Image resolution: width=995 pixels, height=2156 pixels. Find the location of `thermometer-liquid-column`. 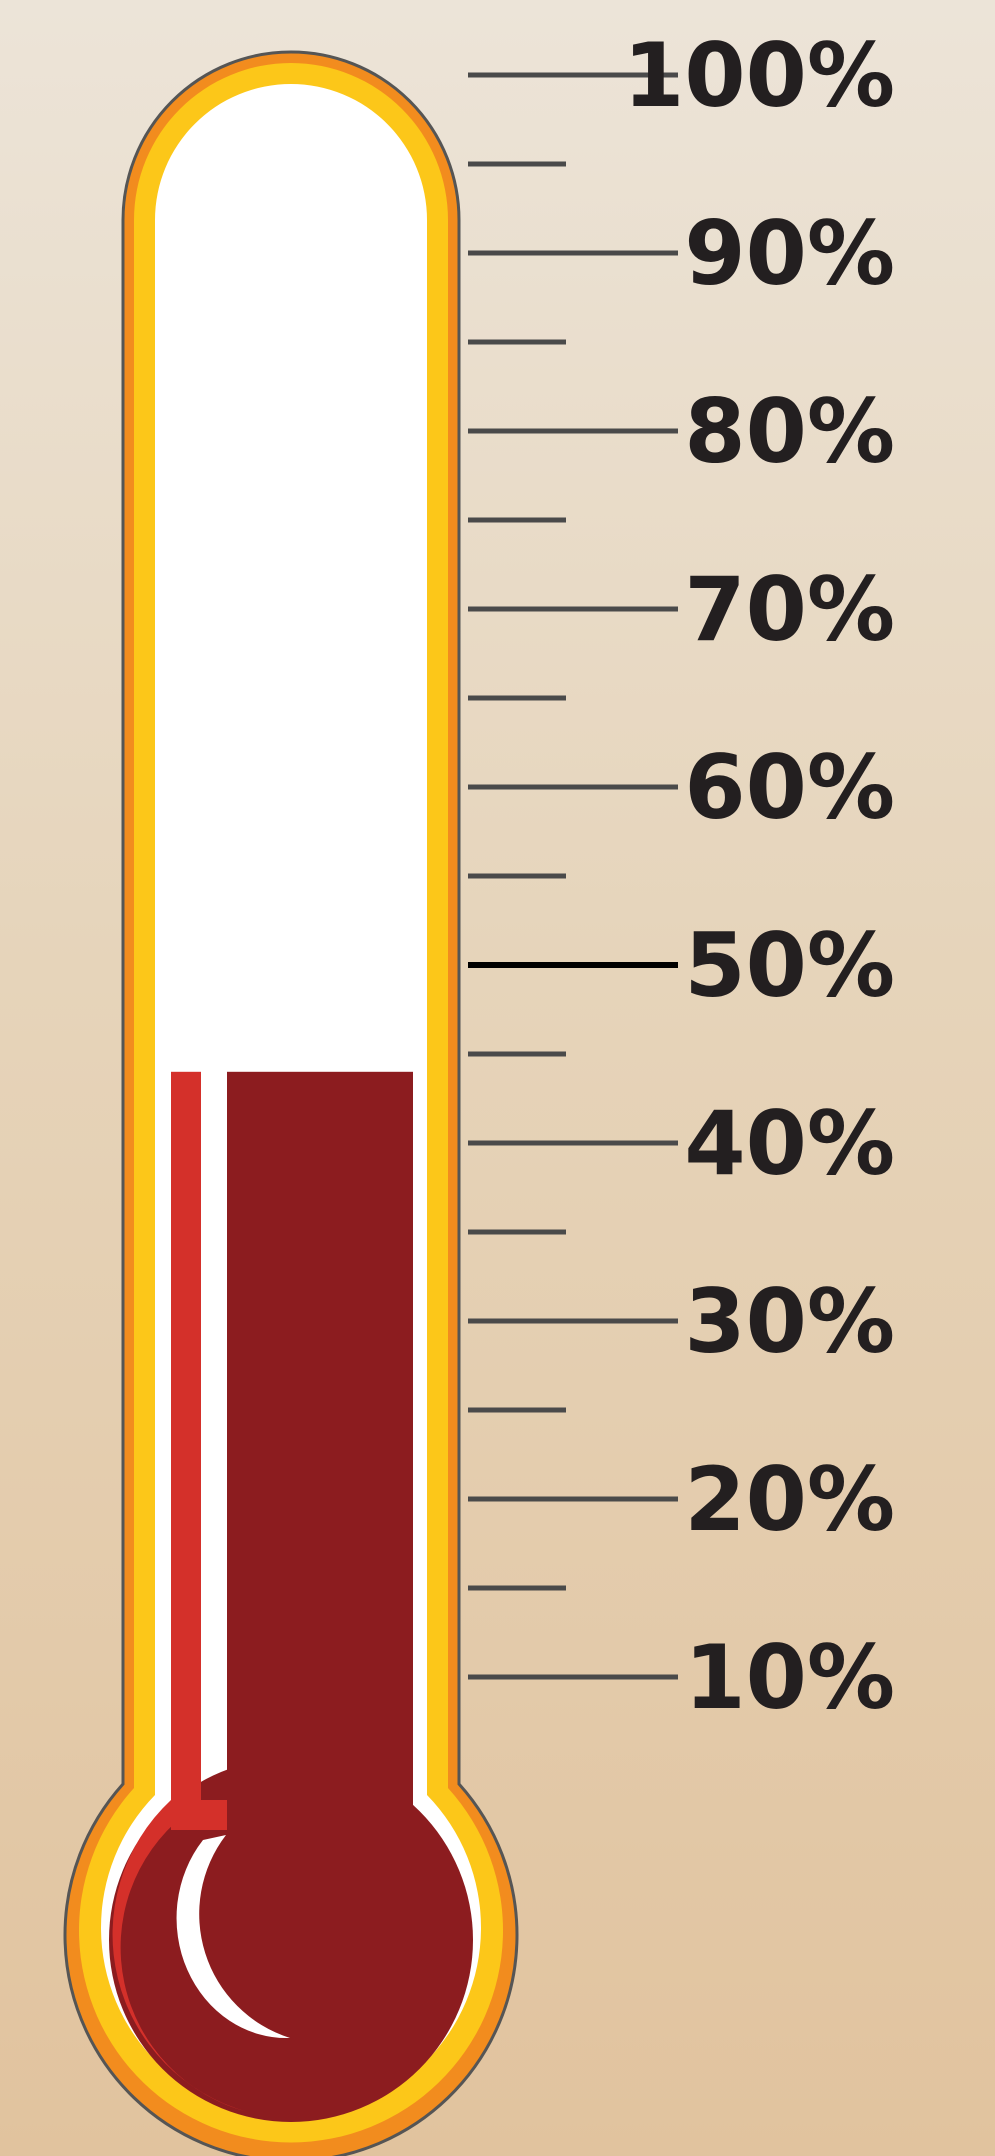

thermometer-liquid-column is located at coordinates (320, 1440).